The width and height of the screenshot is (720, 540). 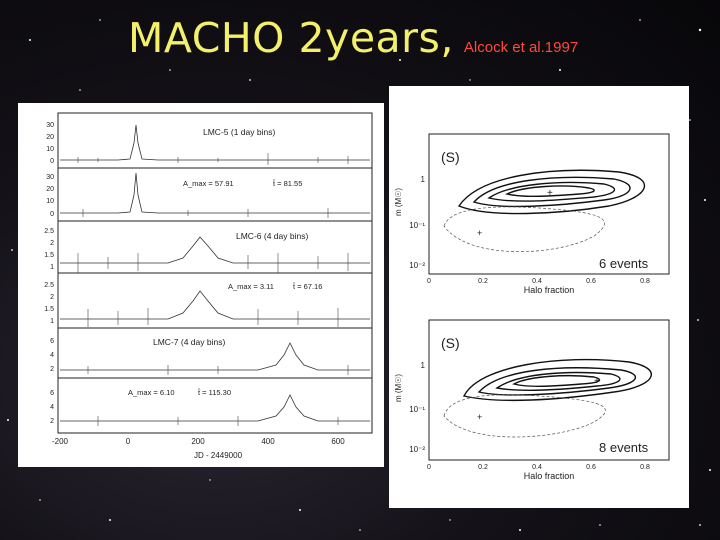 I want to click on events-label: 6 events, so click(x=624, y=263).